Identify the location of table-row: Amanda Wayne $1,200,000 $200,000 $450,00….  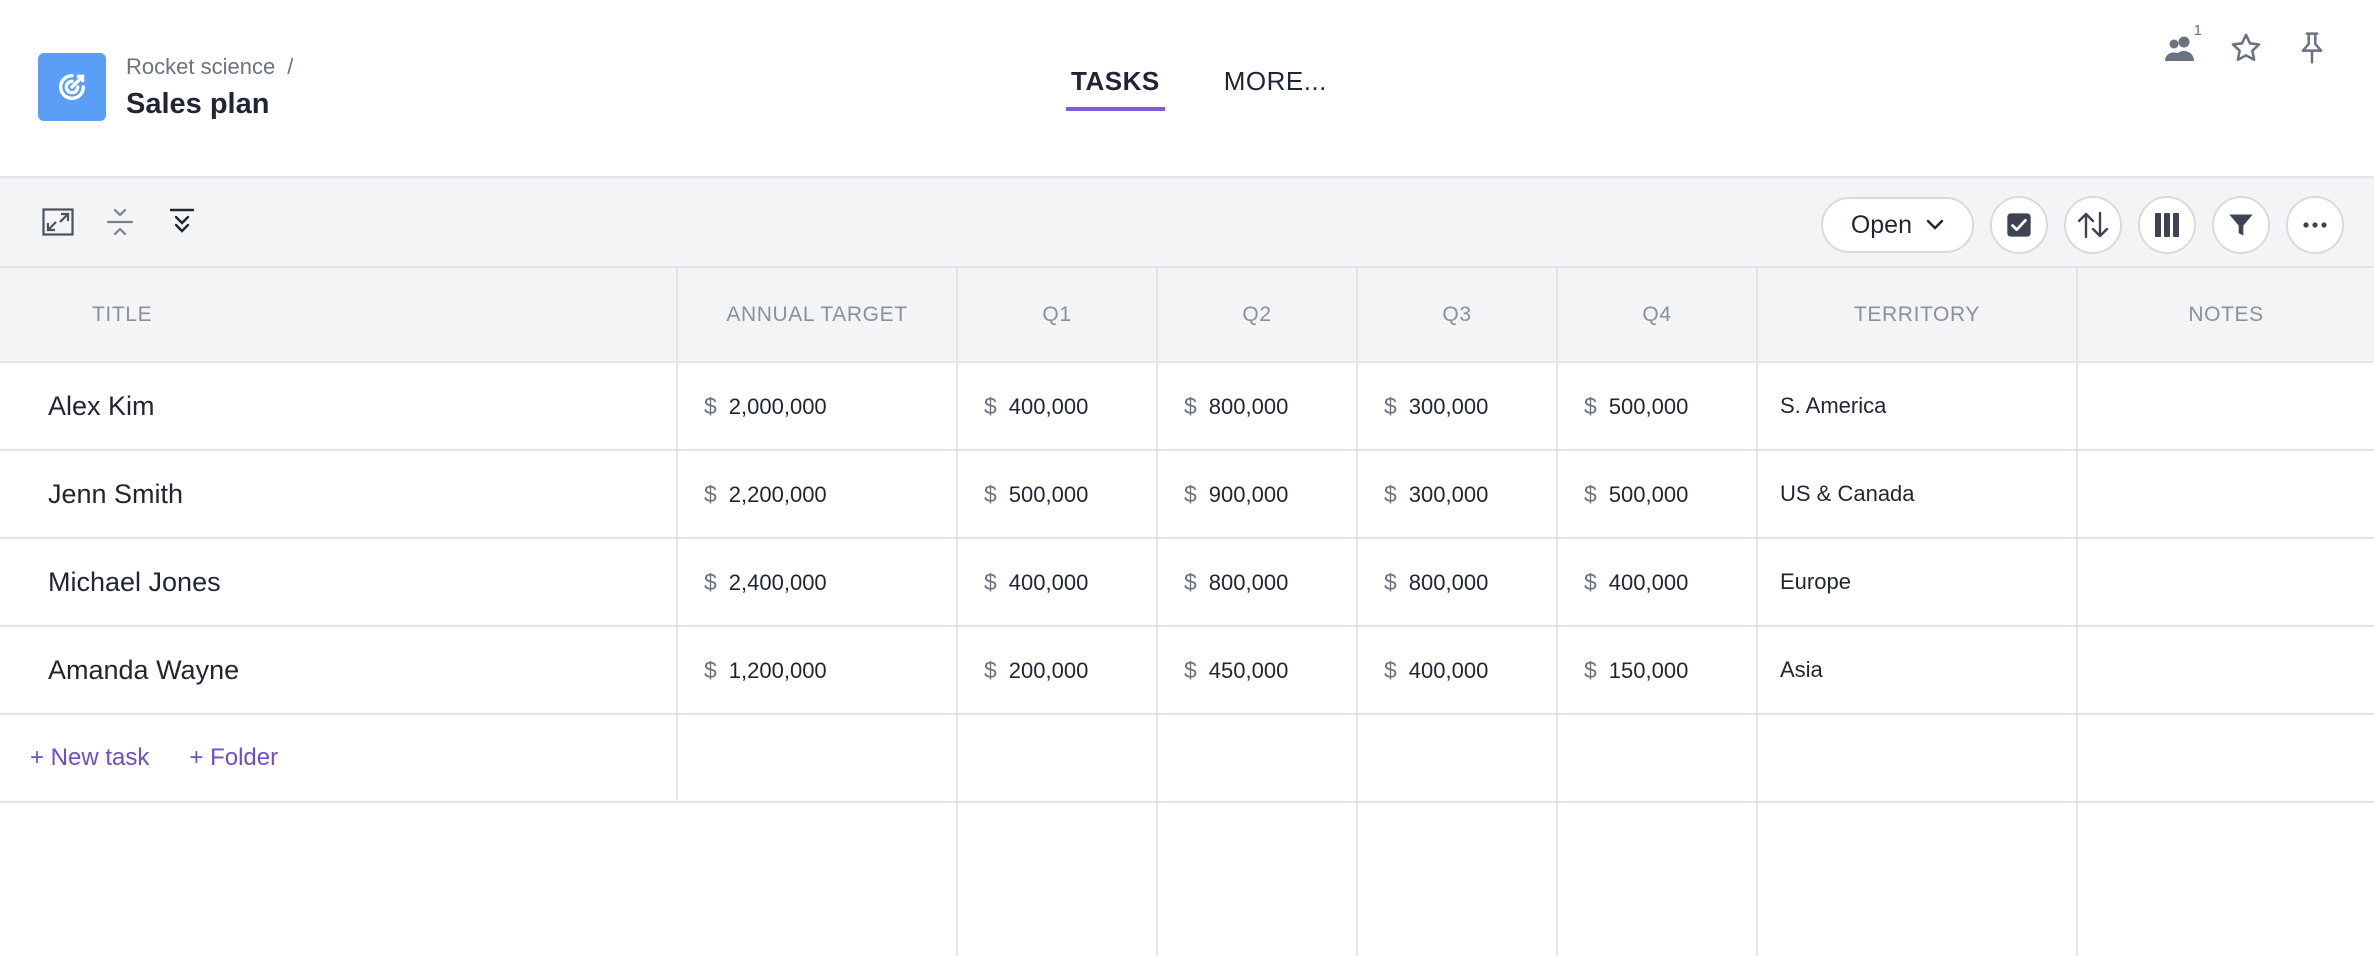
(1187, 670).